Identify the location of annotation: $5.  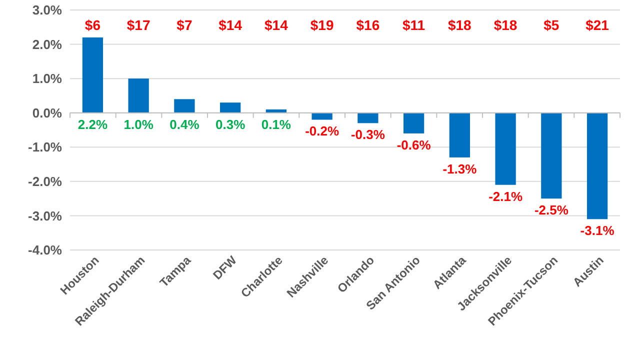
(552, 25).